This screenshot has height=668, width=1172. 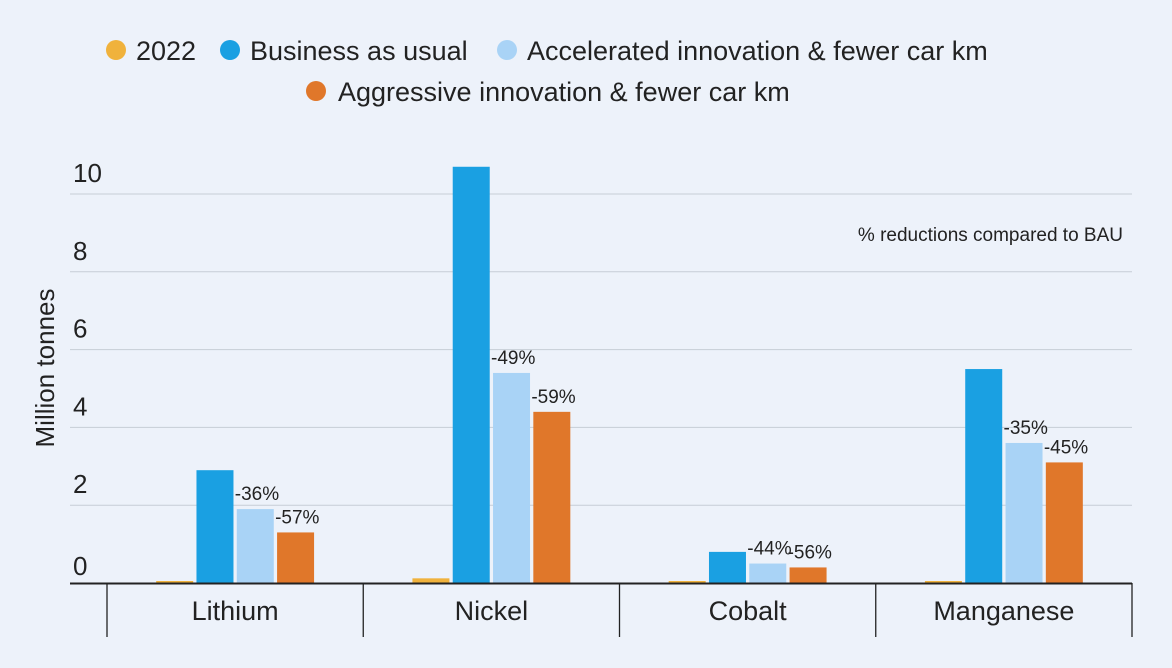 What do you see at coordinates (87, 173) in the screenshot?
I see `y-tick-label: 10` at bounding box center [87, 173].